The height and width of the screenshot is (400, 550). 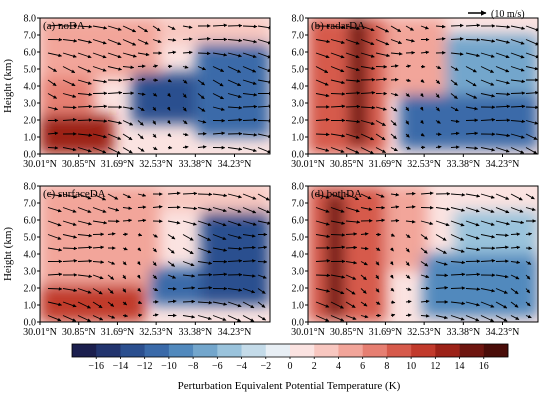 What do you see at coordinates (411, 366) in the screenshot?
I see `colorbar-tick-label: 10` at bounding box center [411, 366].